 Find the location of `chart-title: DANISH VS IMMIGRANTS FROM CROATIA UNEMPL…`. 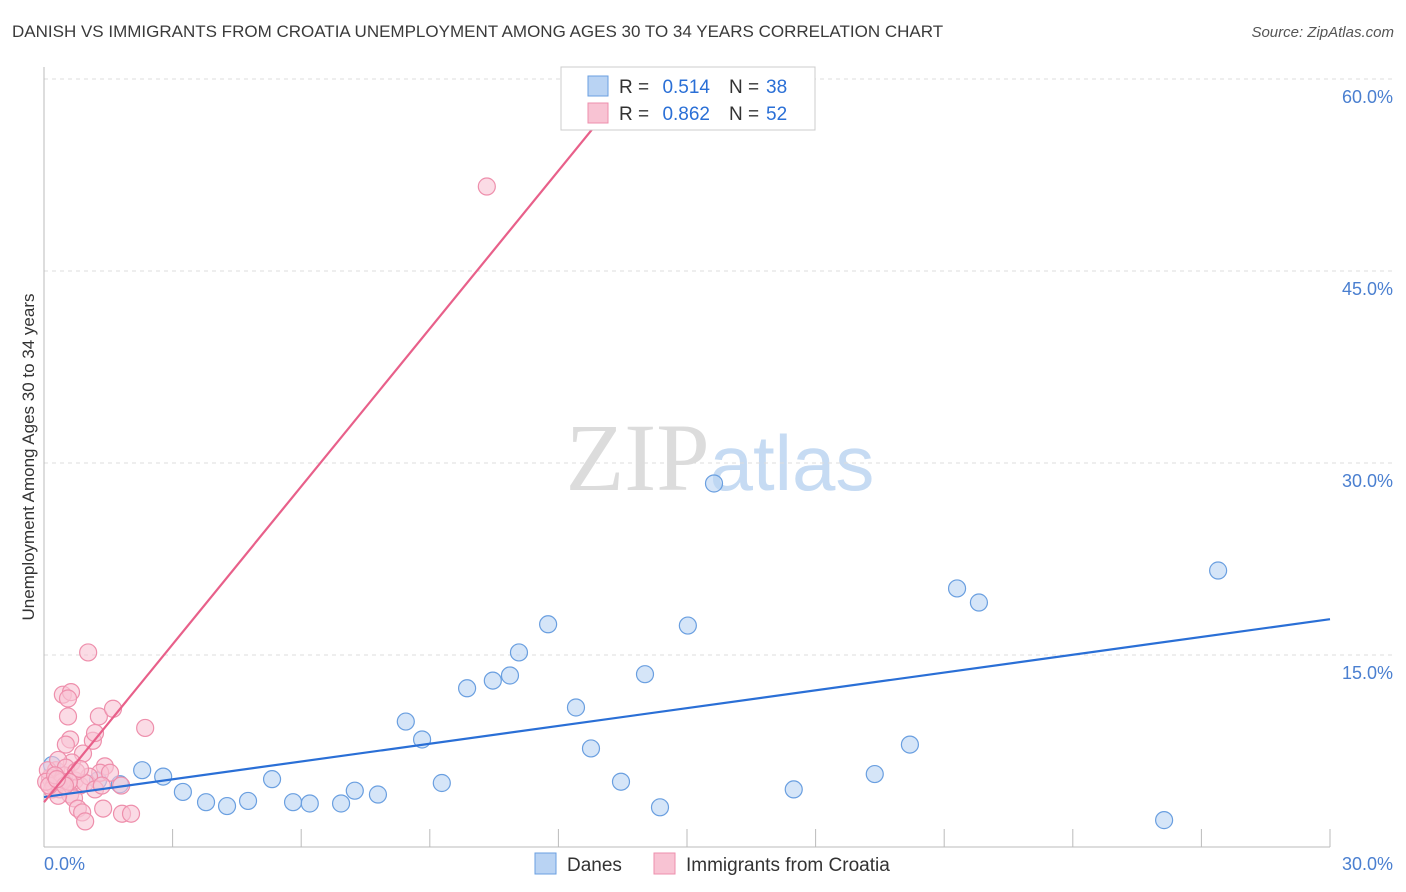

chart-title: DANISH VS IMMIGRANTS FROM CROATIA UNEMPL… is located at coordinates (478, 31).